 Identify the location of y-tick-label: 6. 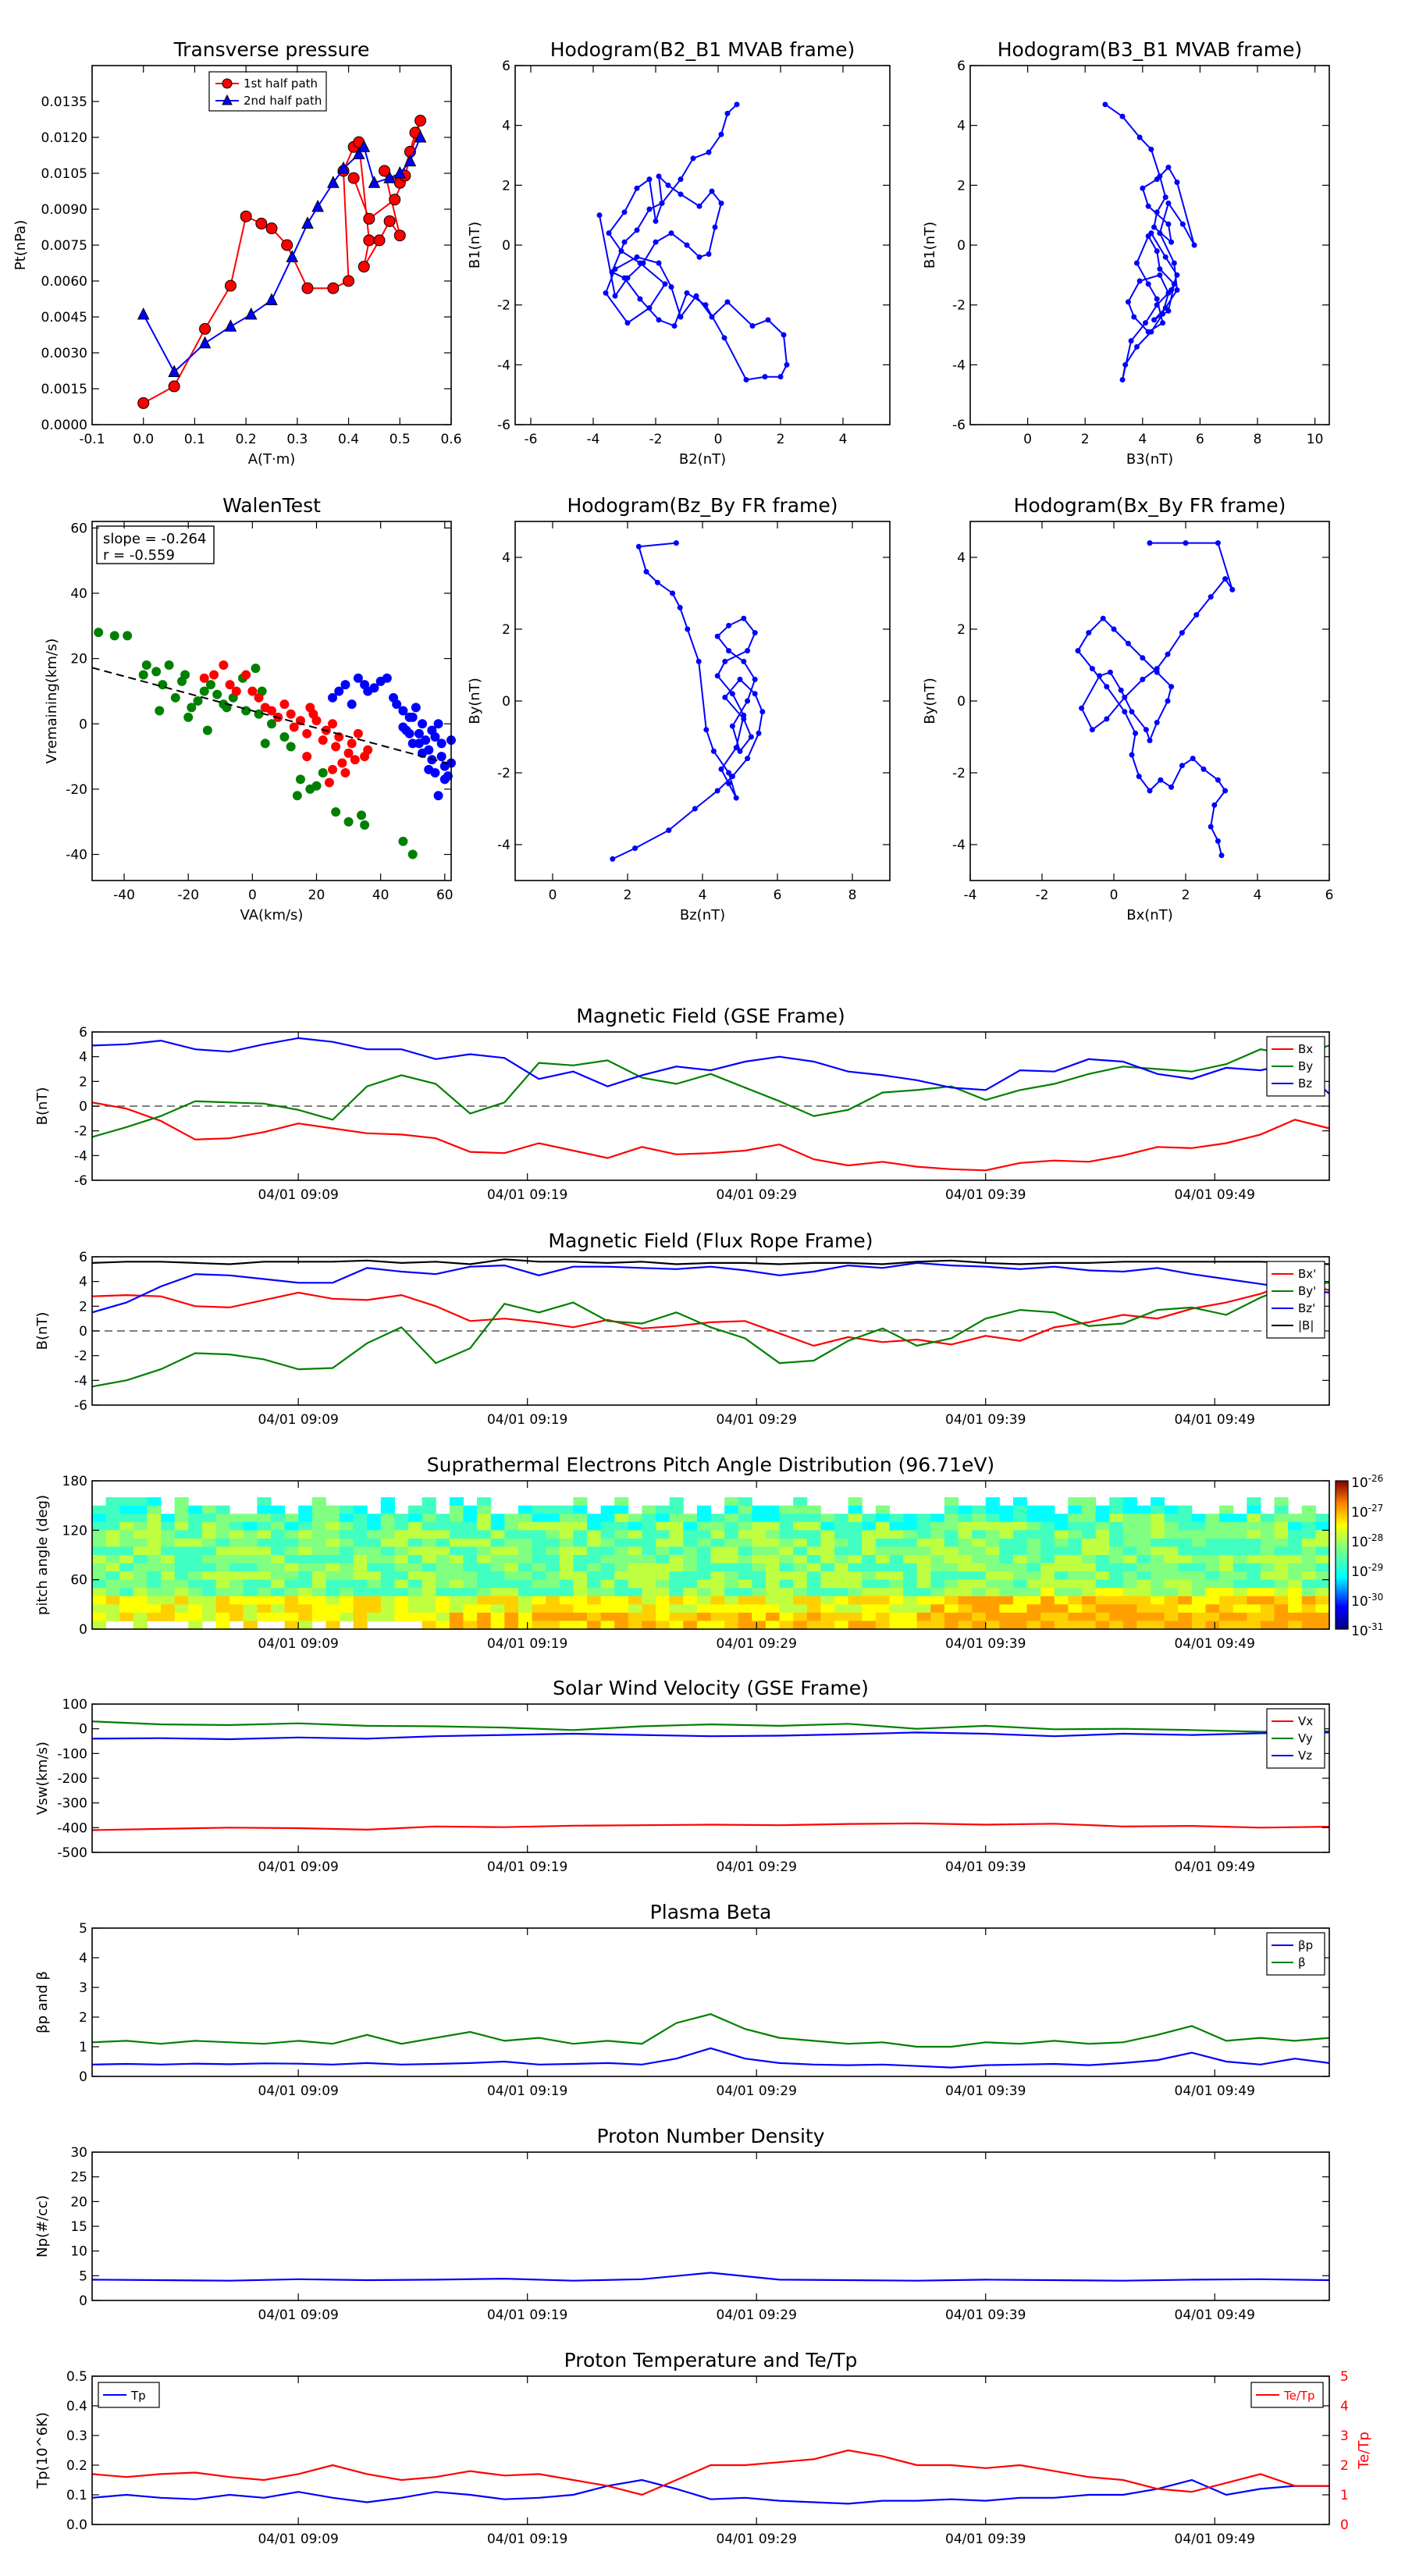
(962, 66).